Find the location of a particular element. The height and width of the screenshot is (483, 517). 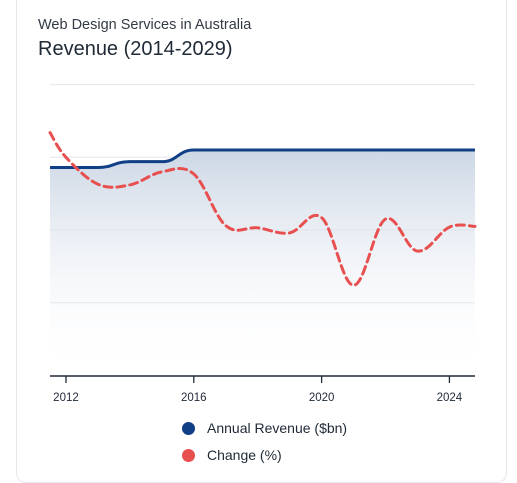

legend-swatch-revenue is located at coordinates (188, 428).